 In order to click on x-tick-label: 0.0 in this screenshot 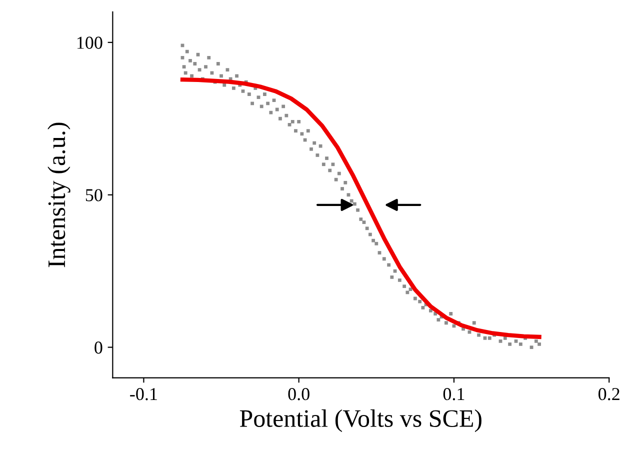, I will do `click(299, 394)`.